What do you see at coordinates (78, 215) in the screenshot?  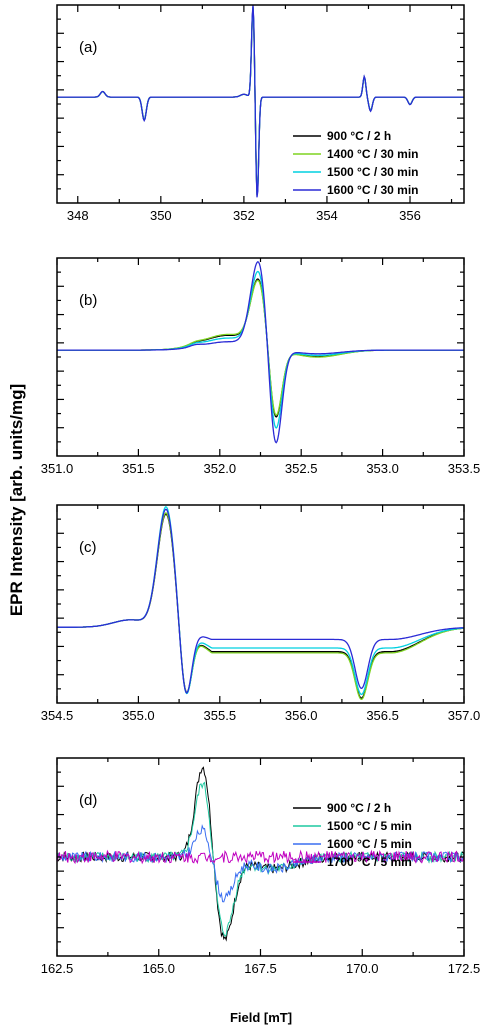 I see `x-tick-label: 348` at bounding box center [78, 215].